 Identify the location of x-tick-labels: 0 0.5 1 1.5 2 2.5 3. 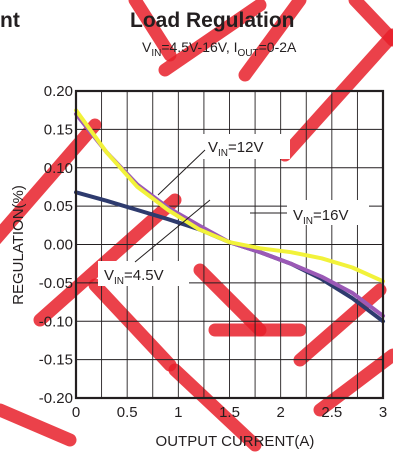
(229, 412).